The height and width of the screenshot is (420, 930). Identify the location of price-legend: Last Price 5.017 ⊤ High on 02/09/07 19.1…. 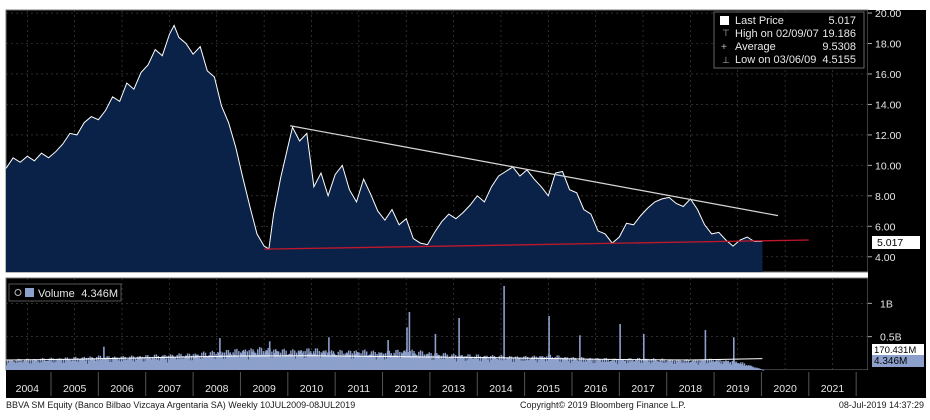
(789, 40).